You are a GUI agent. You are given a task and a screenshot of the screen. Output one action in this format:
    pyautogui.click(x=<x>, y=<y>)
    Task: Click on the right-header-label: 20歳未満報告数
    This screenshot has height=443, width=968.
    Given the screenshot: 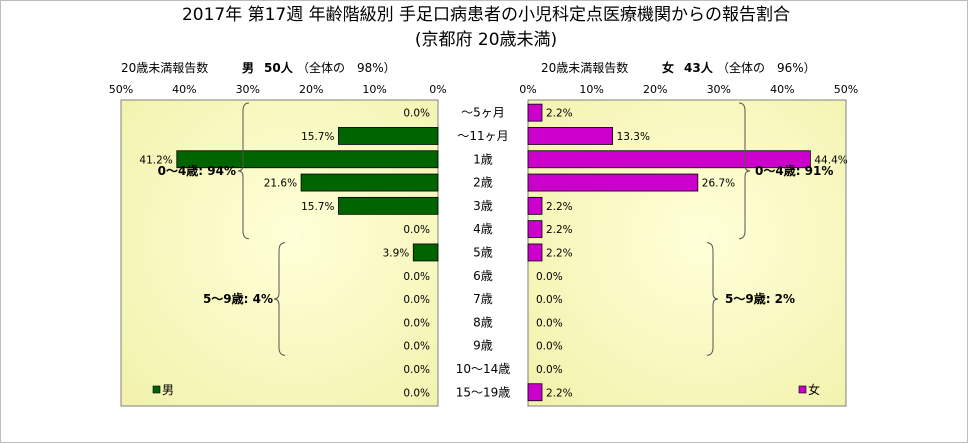 What is the action you would take?
    pyautogui.click(x=584, y=67)
    